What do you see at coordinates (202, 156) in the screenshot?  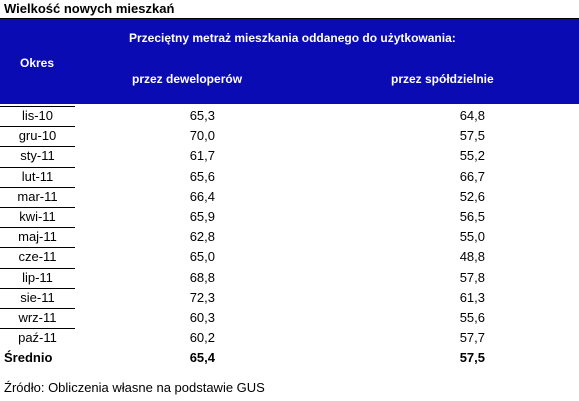 I see `developers-value: 61,7` at bounding box center [202, 156].